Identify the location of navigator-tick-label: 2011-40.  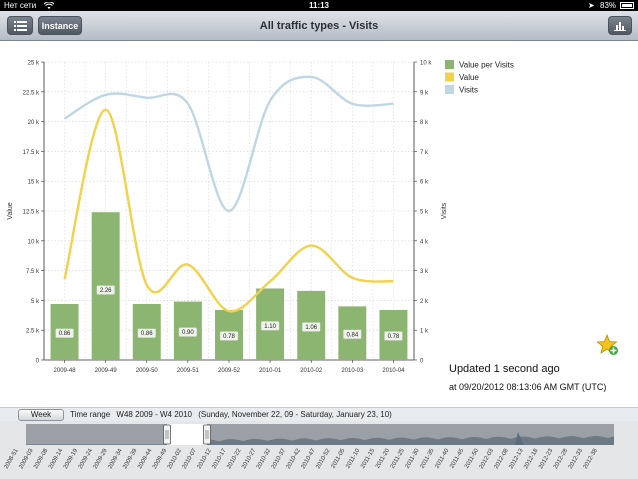
(442, 458).